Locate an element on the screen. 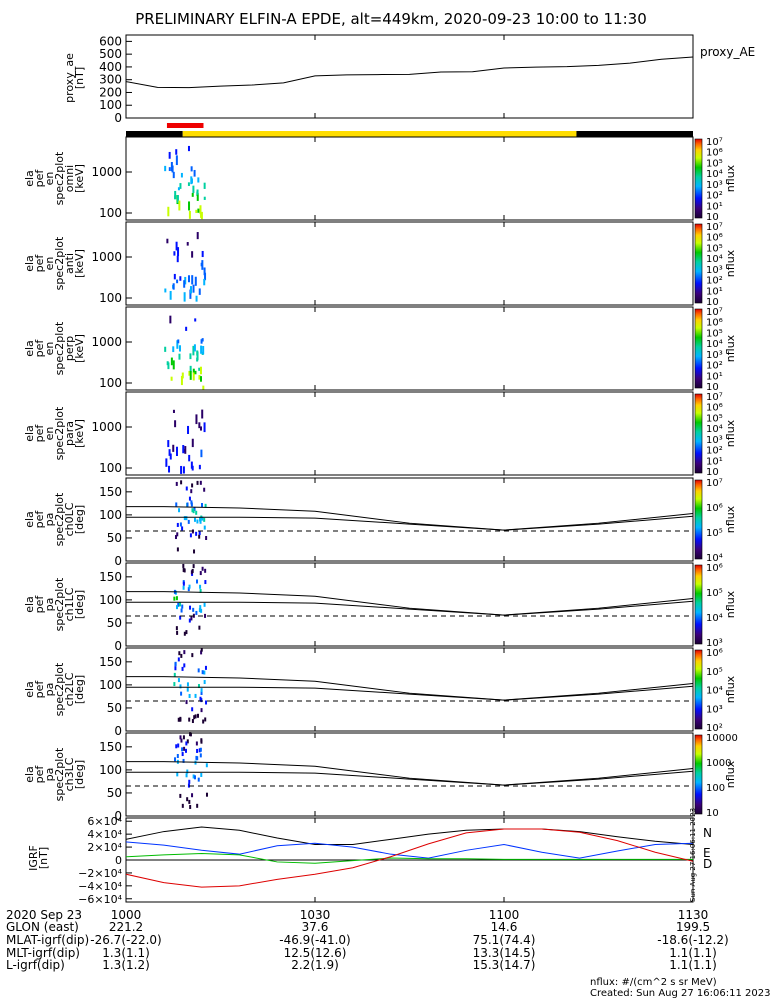 The image size is (775, 1000). igrf-legend-entry: E is located at coordinates (707, 853).